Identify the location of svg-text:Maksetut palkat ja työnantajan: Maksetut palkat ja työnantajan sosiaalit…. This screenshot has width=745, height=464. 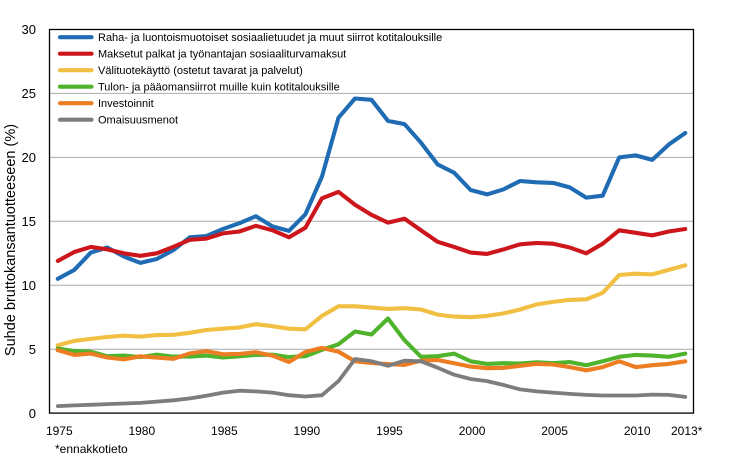
(222, 55).